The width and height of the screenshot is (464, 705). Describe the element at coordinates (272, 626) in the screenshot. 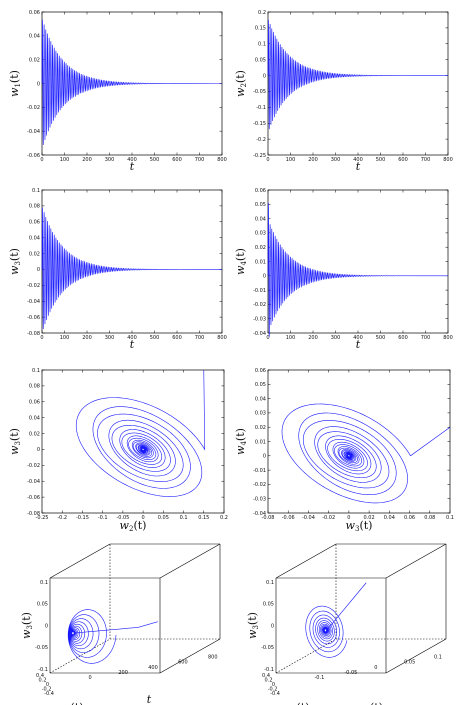

I see `z-tick-label: 0` at that location.